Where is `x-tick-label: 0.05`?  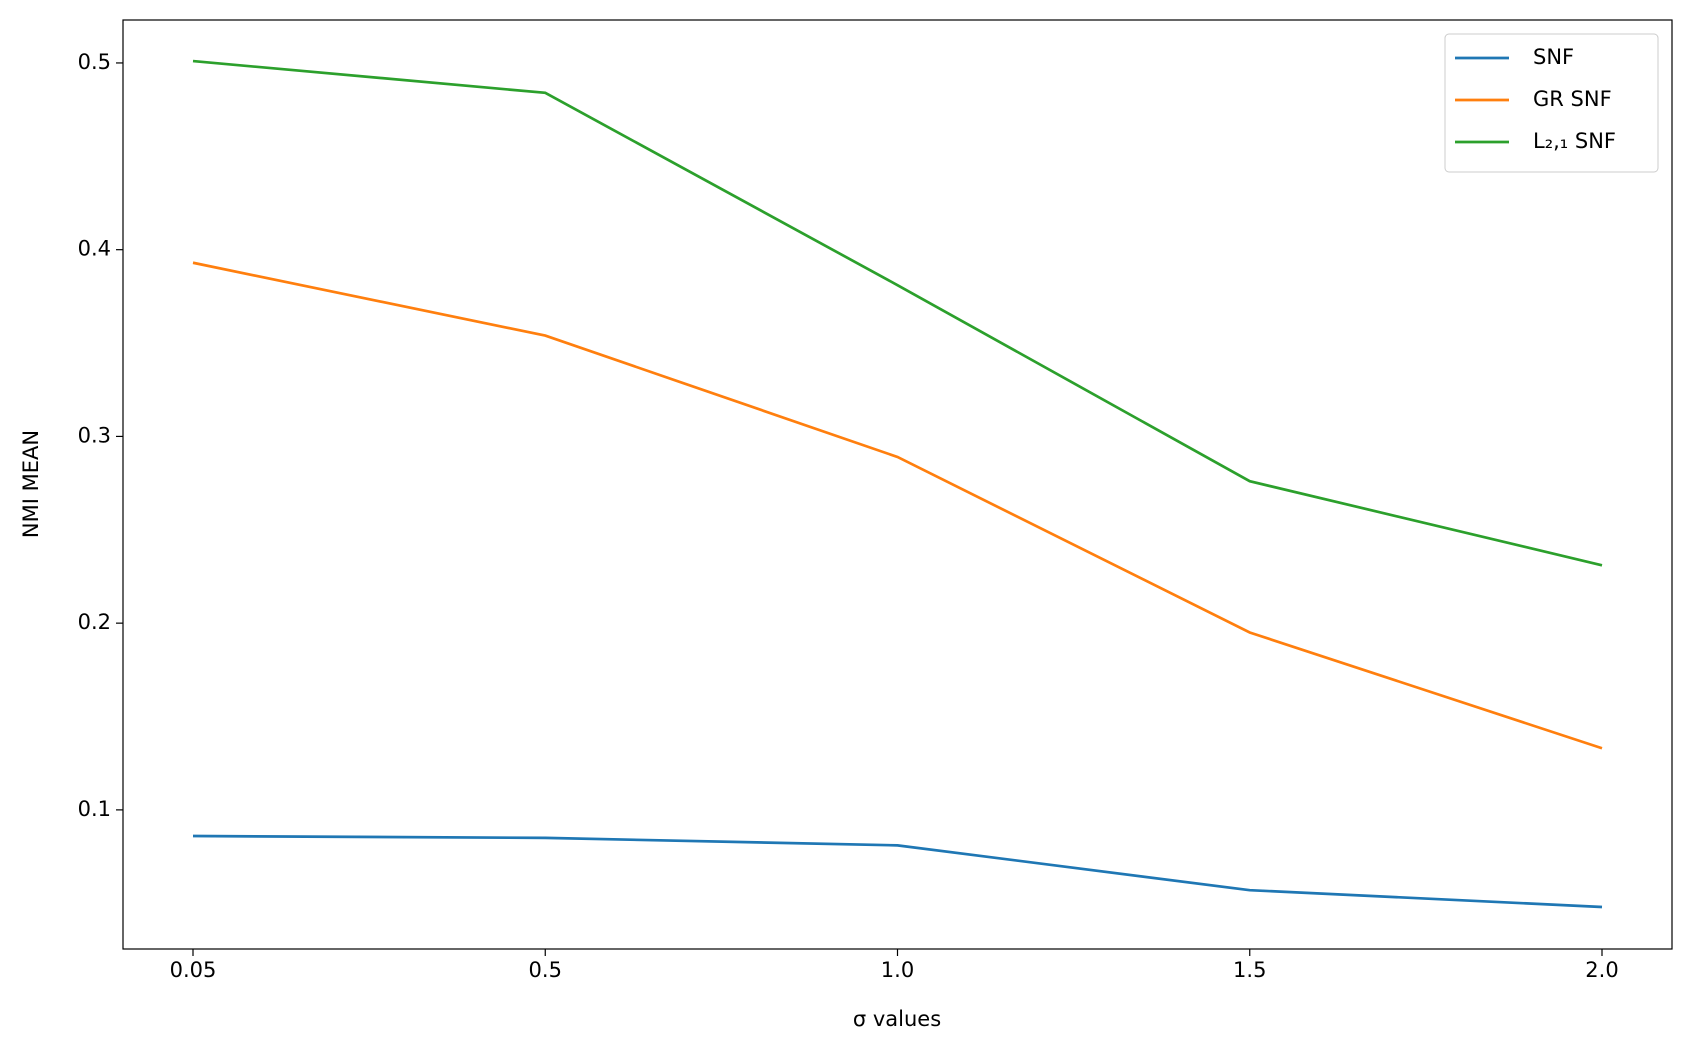
x-tick-label: 0.05 is located at coordinates (193, 970).